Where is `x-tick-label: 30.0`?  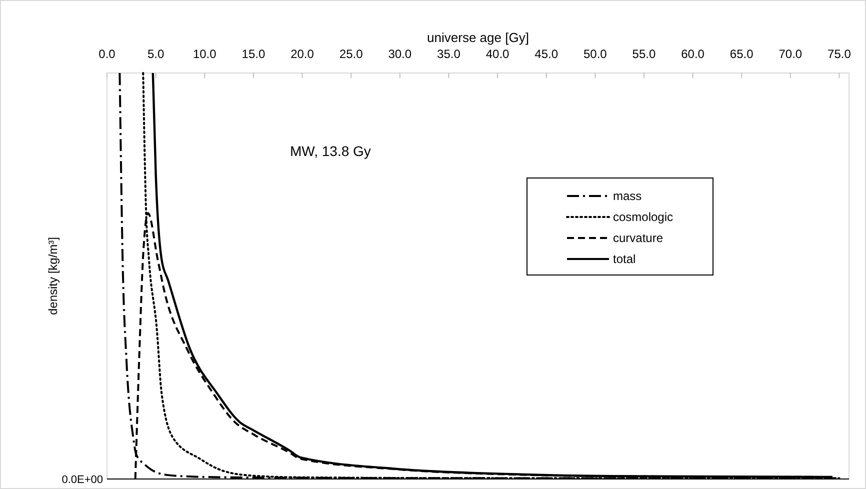 x-tick-label: 30.0 is located at coordinates (400, 54).